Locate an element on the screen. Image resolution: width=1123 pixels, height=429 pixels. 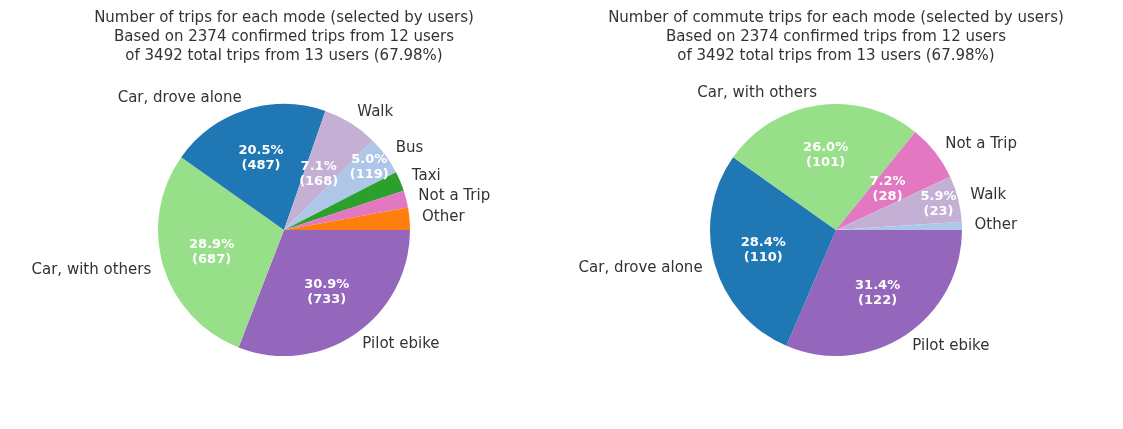
slice-label: Taxi is located at coordinates (425, 175).